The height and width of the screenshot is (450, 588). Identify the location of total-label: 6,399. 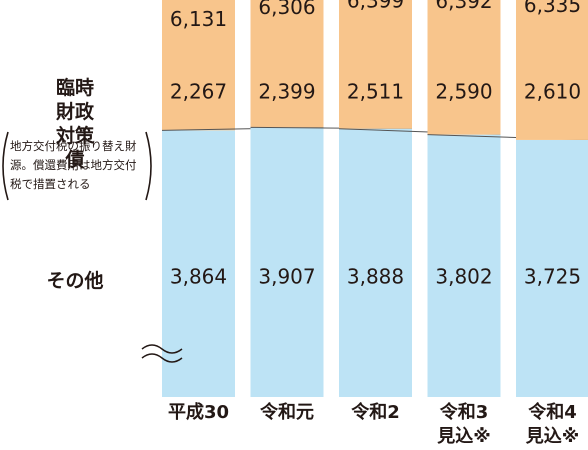
(375, 6).